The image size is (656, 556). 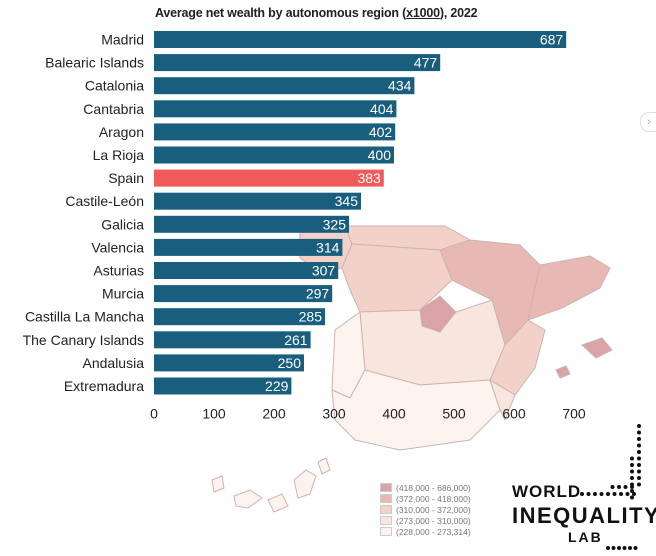 What do you see at coordinates (502, 400) in the screenshot?
I see `map-region-murcia` at bounding box center [502, 400].